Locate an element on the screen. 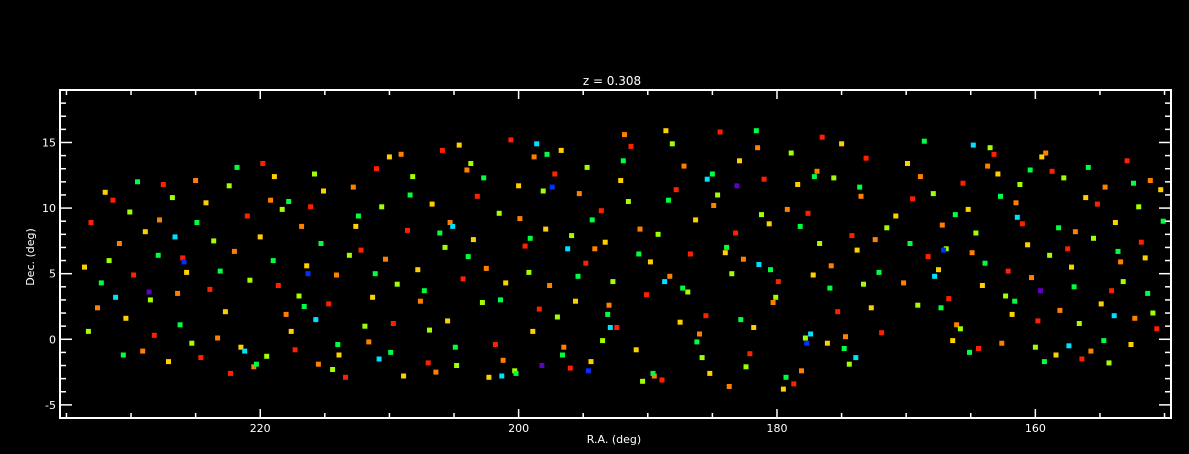 This screenshot has height=454, width=1189. y-tick-label: -5 is located at coordinates (50, 405).